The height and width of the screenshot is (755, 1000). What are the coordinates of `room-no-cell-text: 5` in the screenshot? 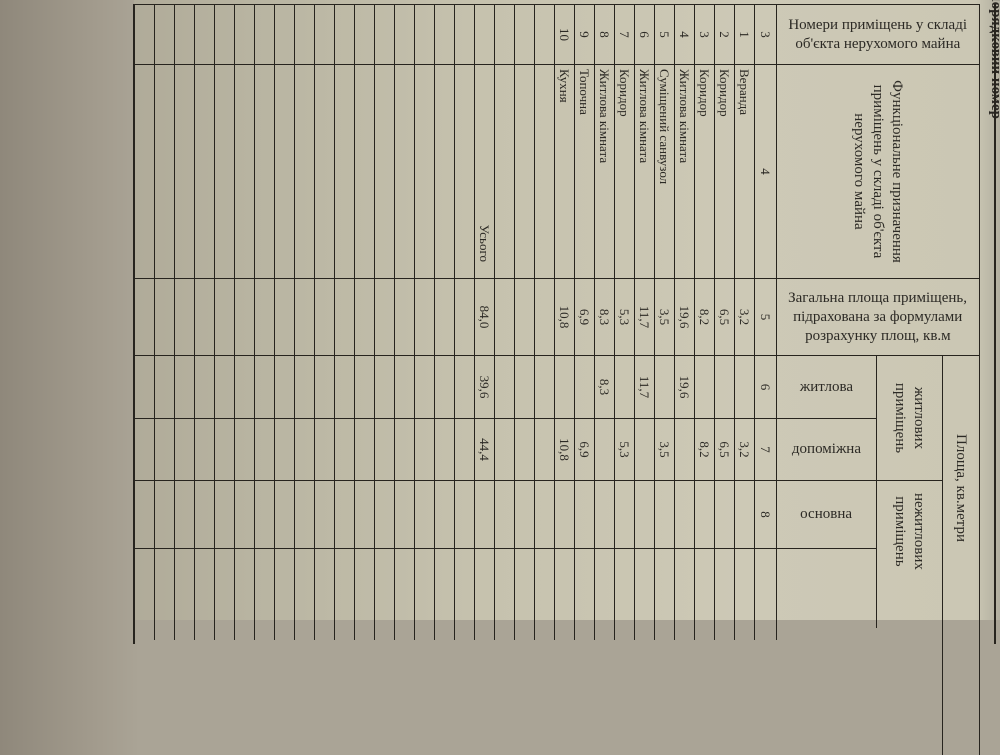 It's located at (665, 34).